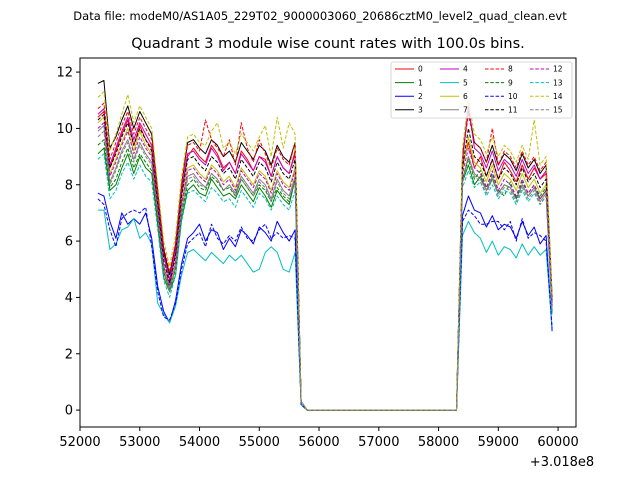 This screenshot has width=640, height=480. Describe the element at coordinates (69, 298) in the screenshot. I see `y-tick-label: 4` at that location.